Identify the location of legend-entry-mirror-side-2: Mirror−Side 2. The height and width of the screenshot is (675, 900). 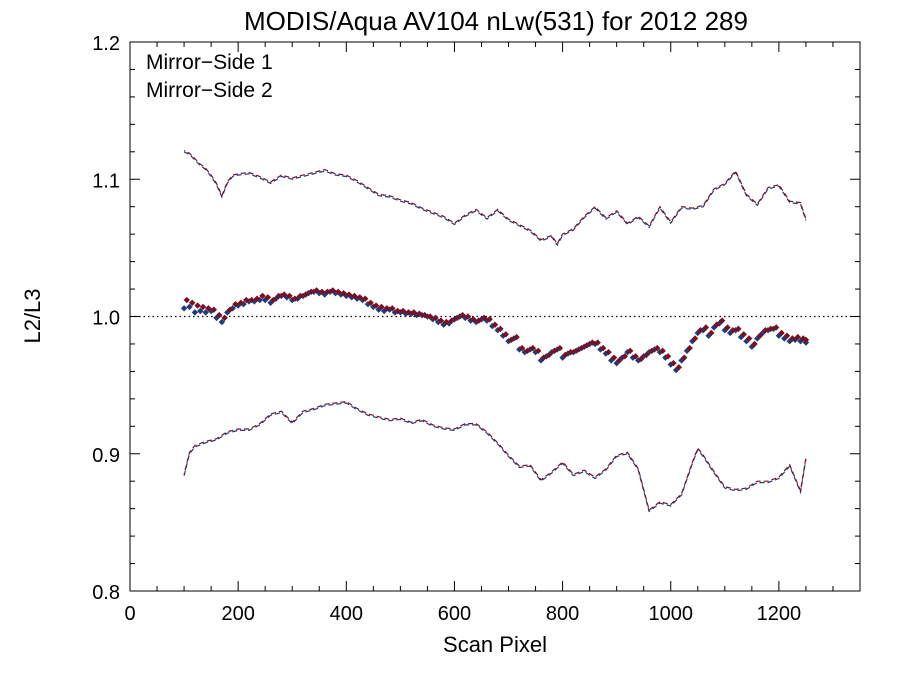
(209, 90).